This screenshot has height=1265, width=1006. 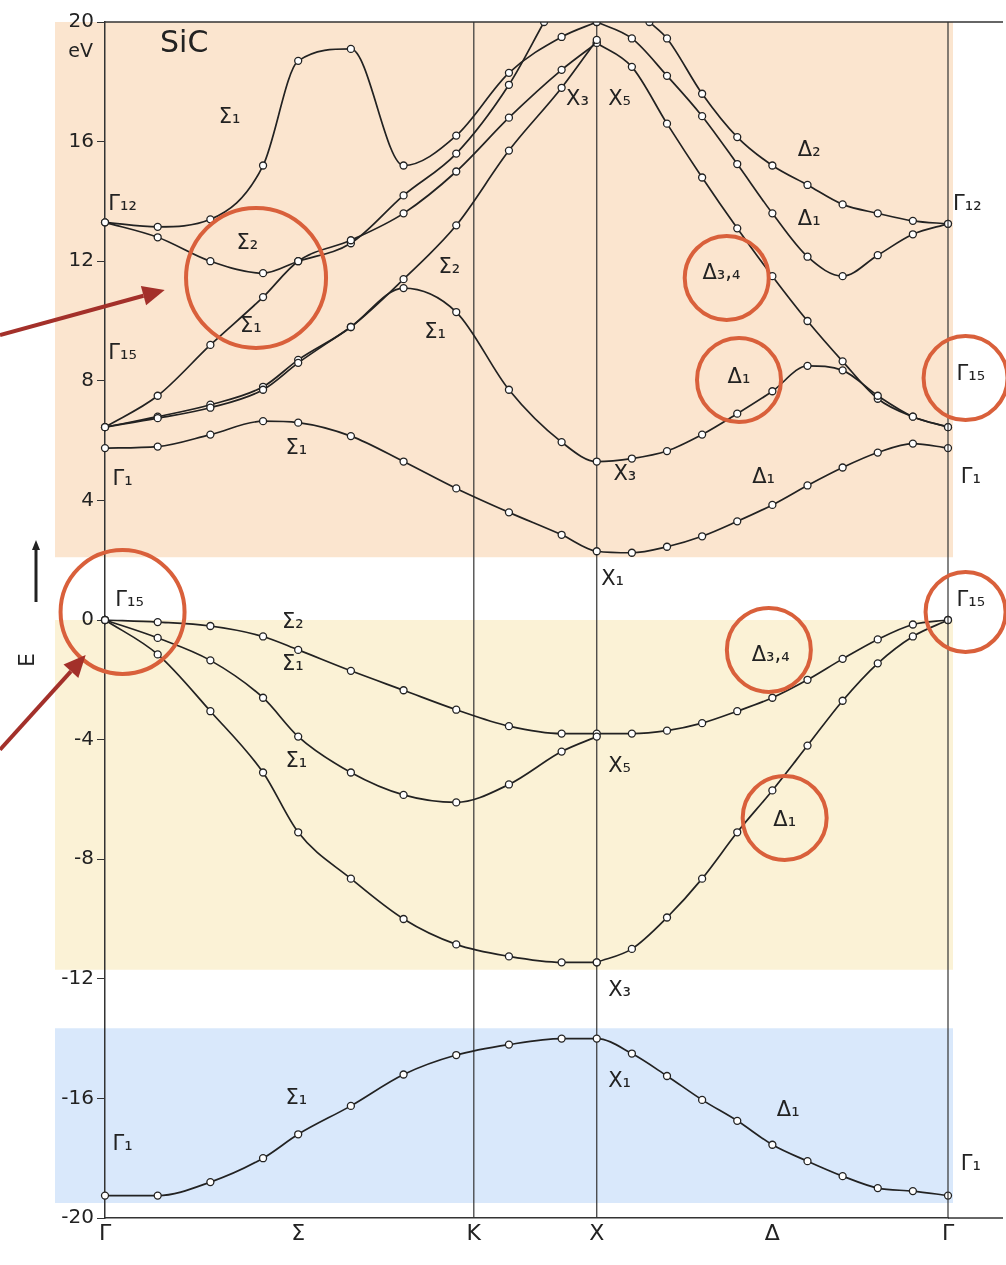 What do you see at coordinates (87, 379) in the screenshot?
I see `y-tick-label: 8` at bounding box center [87, 379].